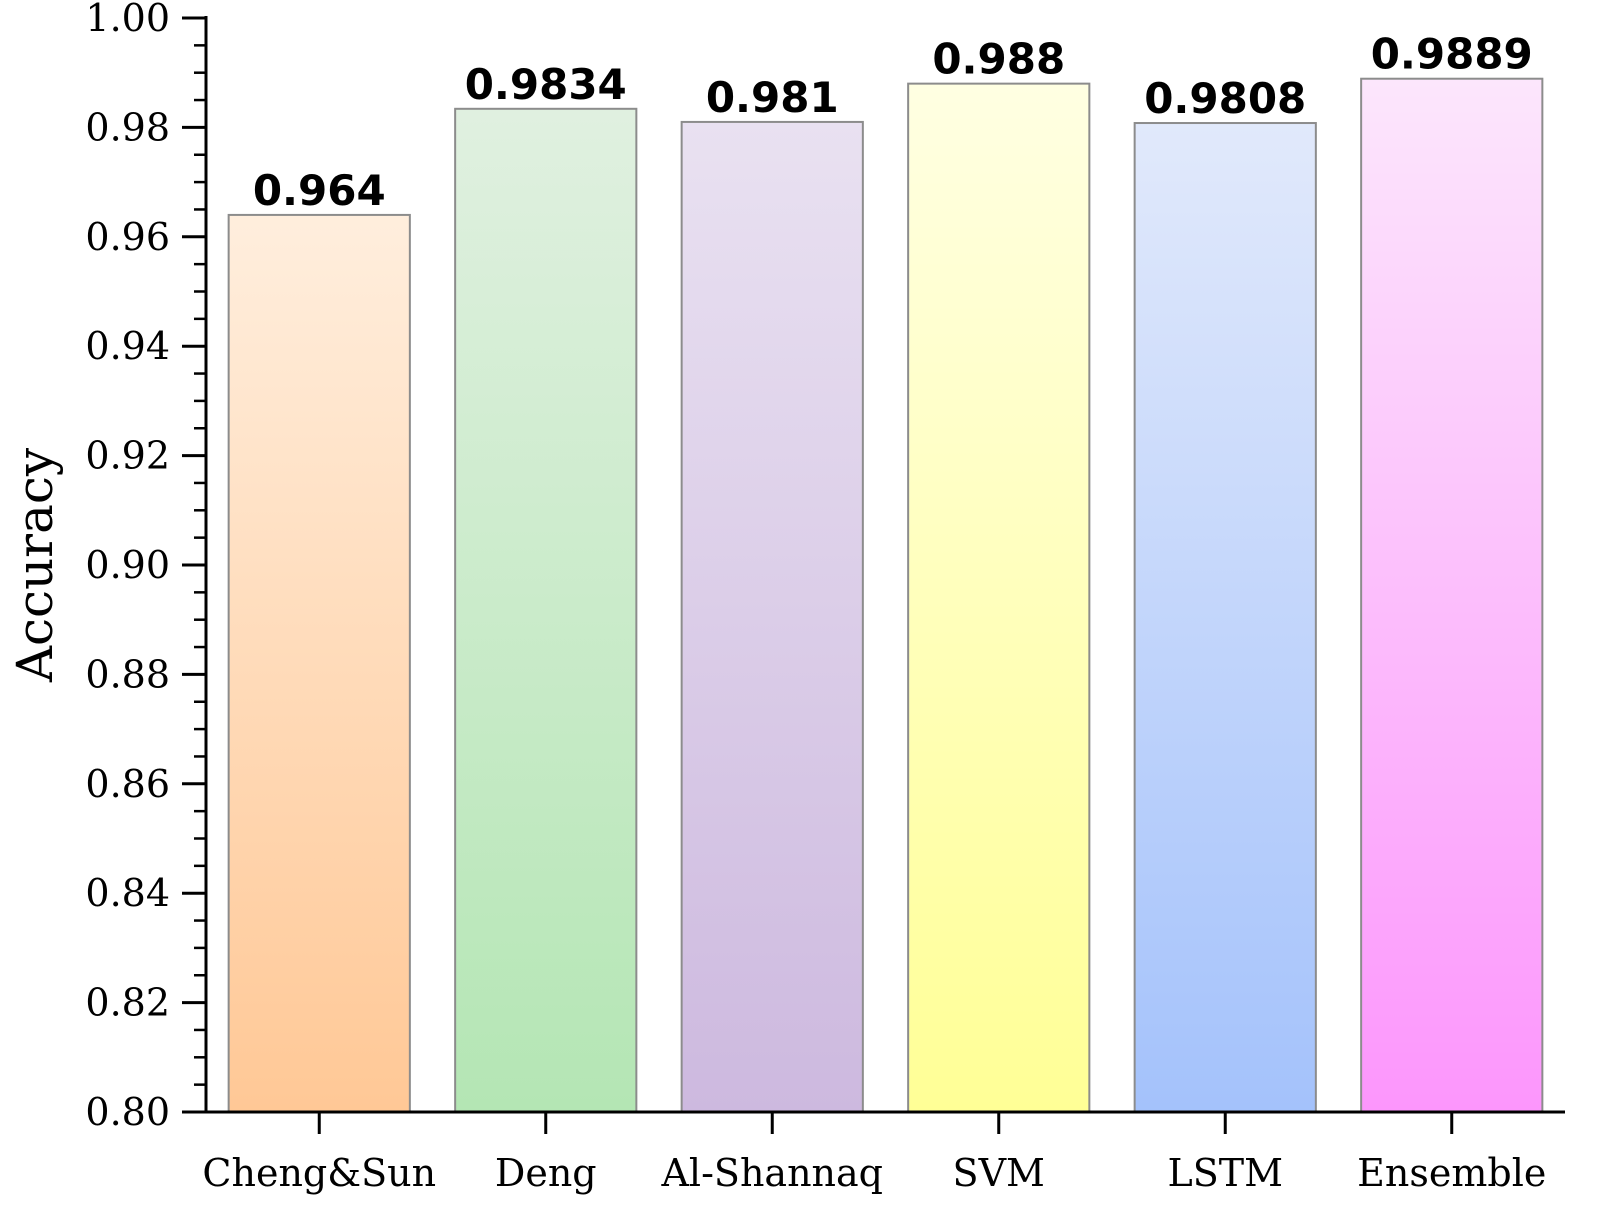  Describe the element at coordinates (35, 565) in the screenshot. I see `y-axis-title: Accuracy` at that location.